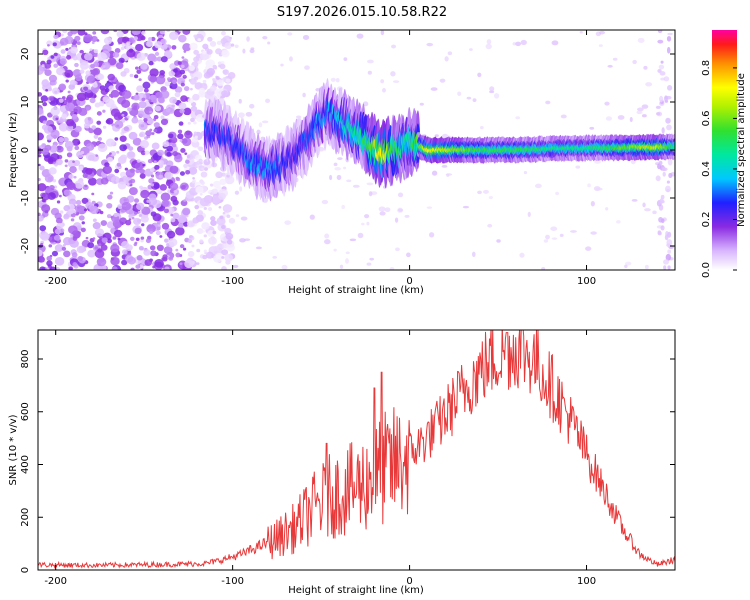 The height and width of the screenshot is (600, 750). What do you see at coordinates (25, 102) in the screenshot?
I see `spectrogram-y-tick-label: 10` at bounding box center [25, 102].